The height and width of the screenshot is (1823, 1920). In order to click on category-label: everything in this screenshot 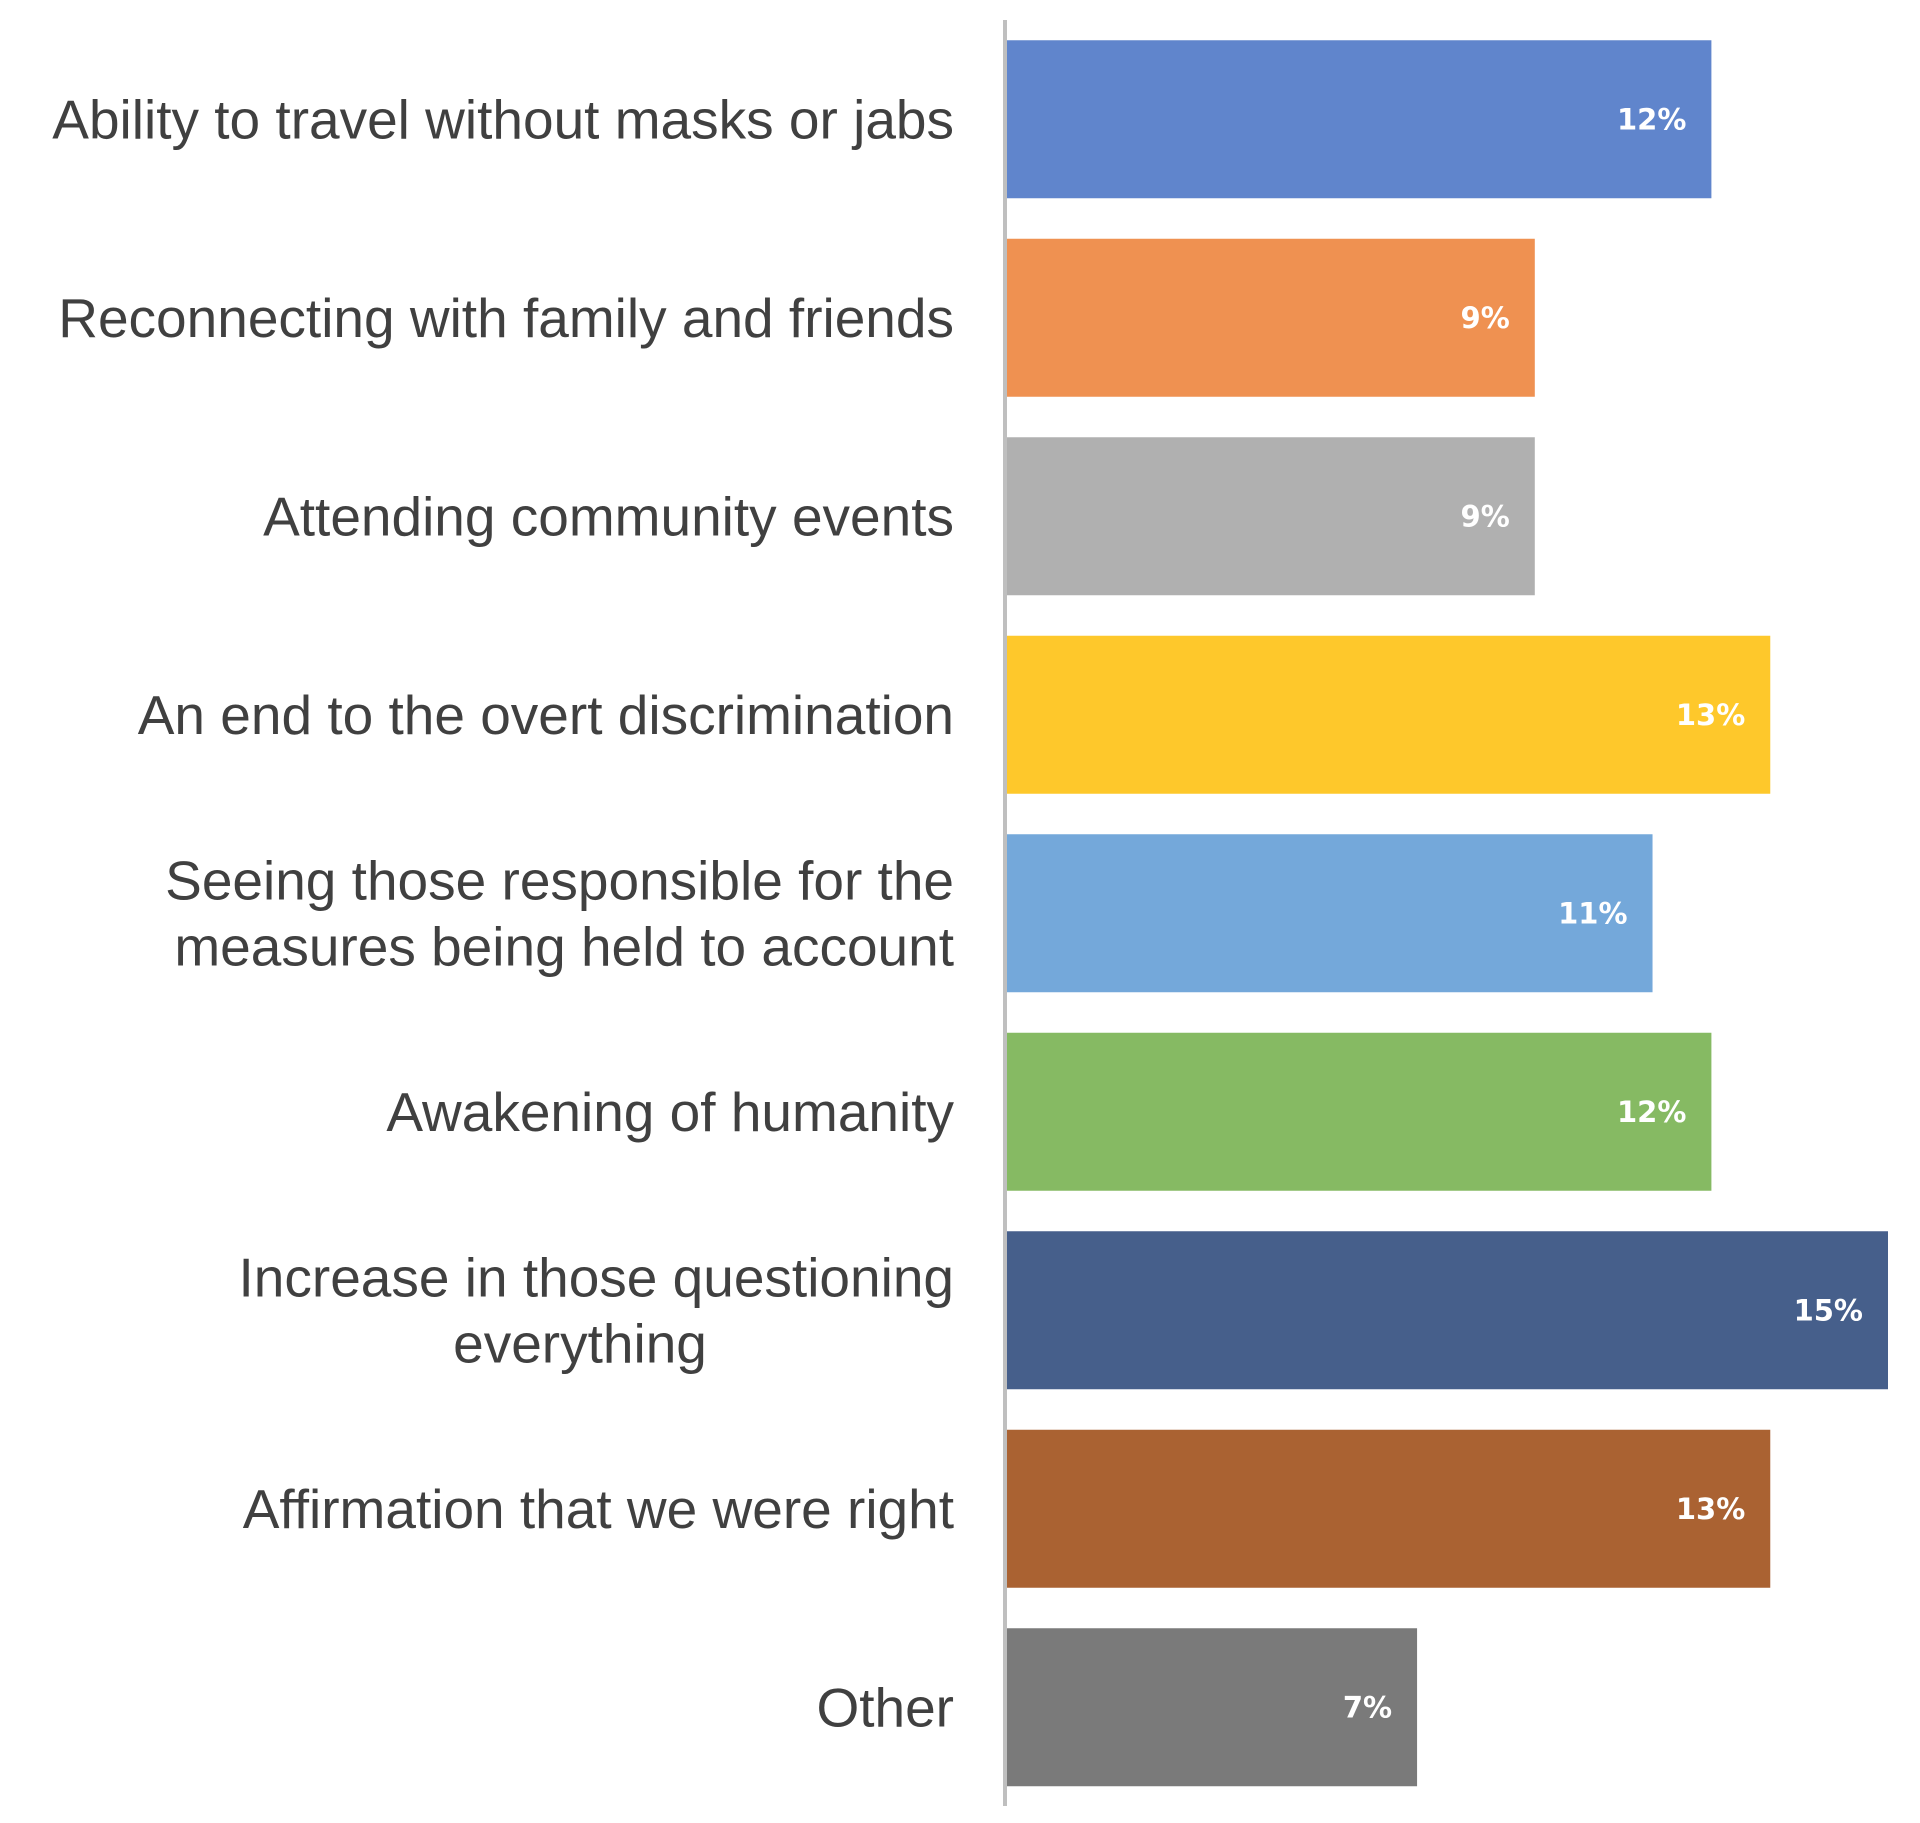, I will do `click(580, 1343)`.